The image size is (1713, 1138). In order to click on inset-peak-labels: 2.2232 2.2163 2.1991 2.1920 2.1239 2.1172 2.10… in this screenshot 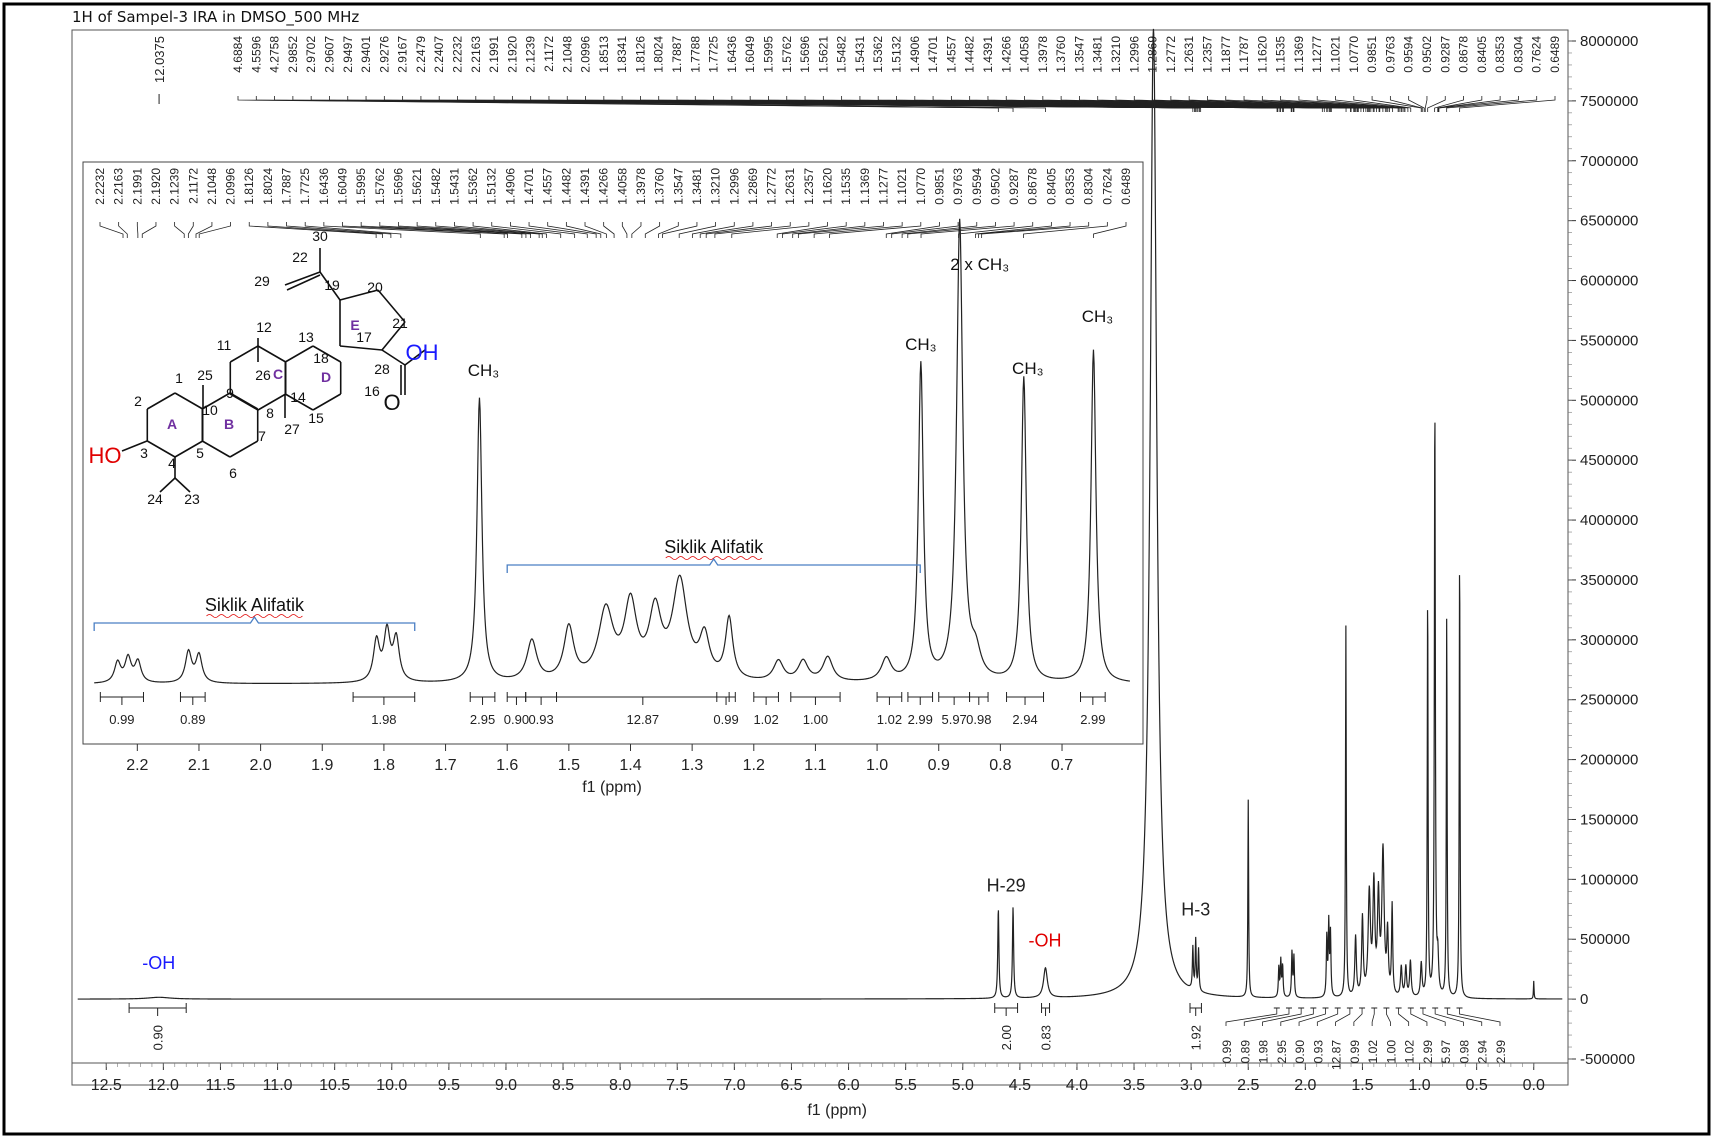, I will do `click(613, 203)`.